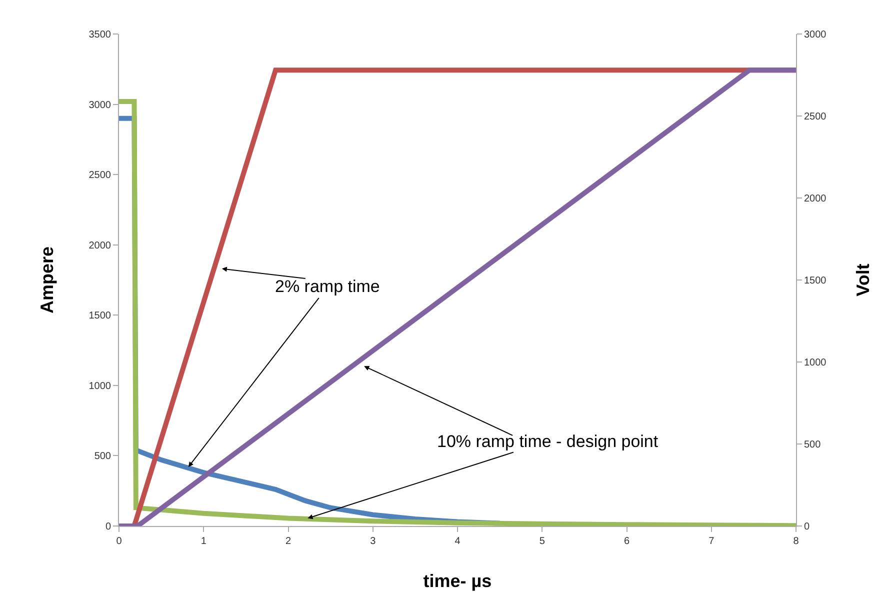 This screenshot has width=893, height=611. I want to click on y-tick-label: 2000, so click(100, 246).